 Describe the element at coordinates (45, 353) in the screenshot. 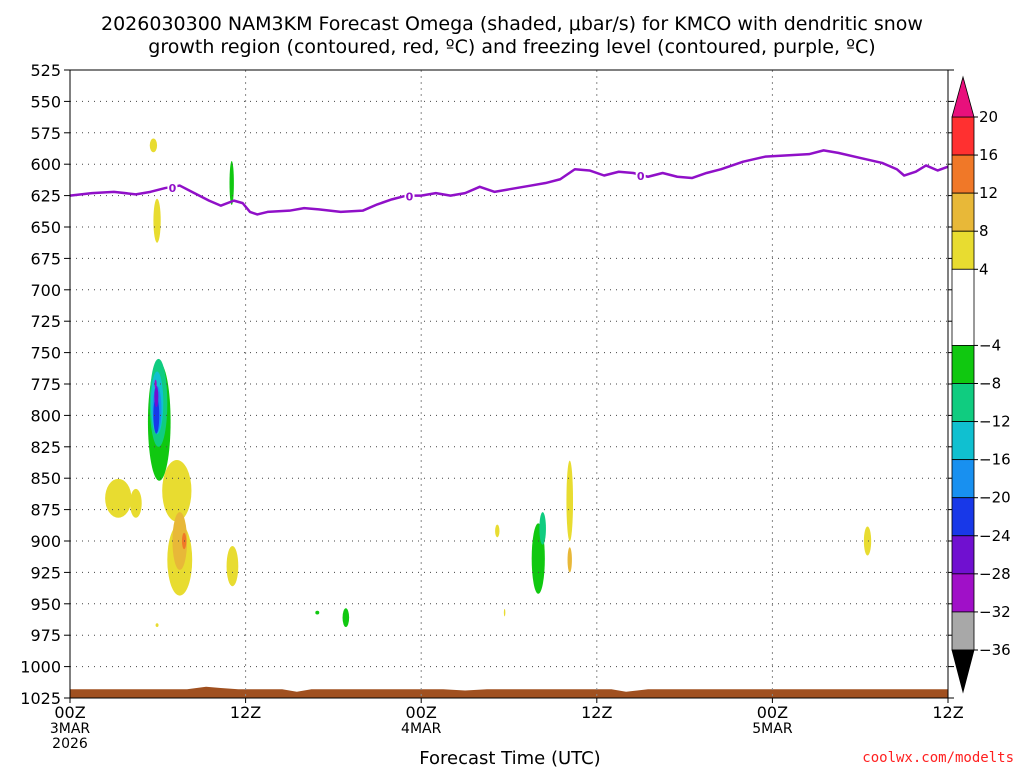

I see `y-tick-label-750: 750` at that location.